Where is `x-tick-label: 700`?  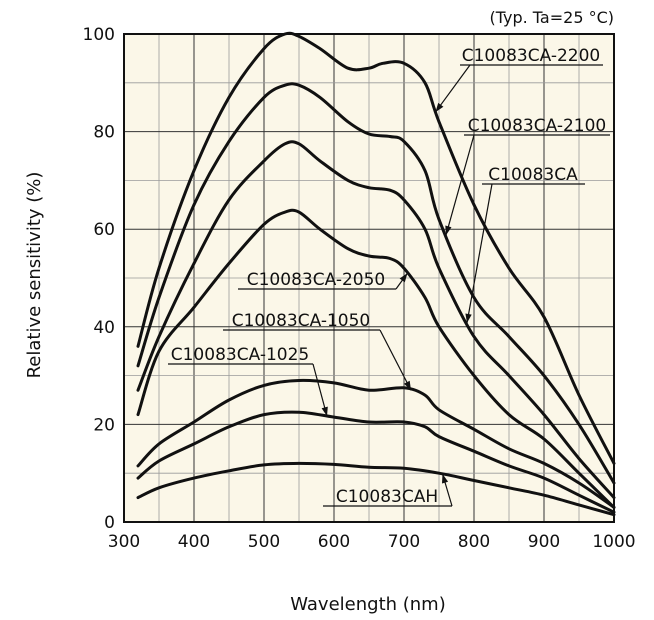 x-tick-label: 700 is located at coordinates (404, 542).